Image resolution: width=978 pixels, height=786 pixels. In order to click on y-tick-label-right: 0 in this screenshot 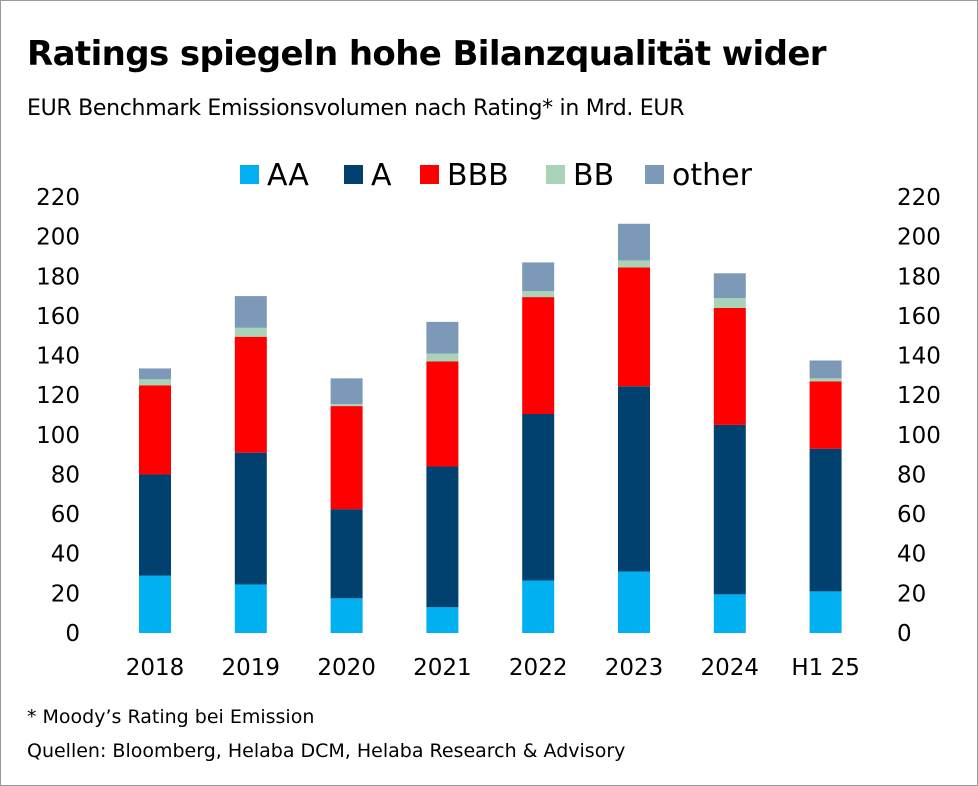, I will do `click(904, 634)`.